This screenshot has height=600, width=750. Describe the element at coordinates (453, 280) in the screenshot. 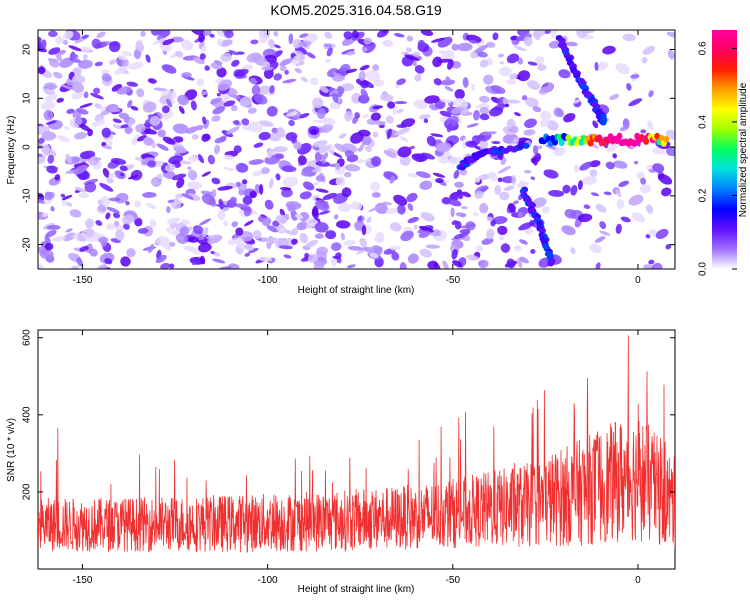

I see `x-tick-label: -50` at that location.